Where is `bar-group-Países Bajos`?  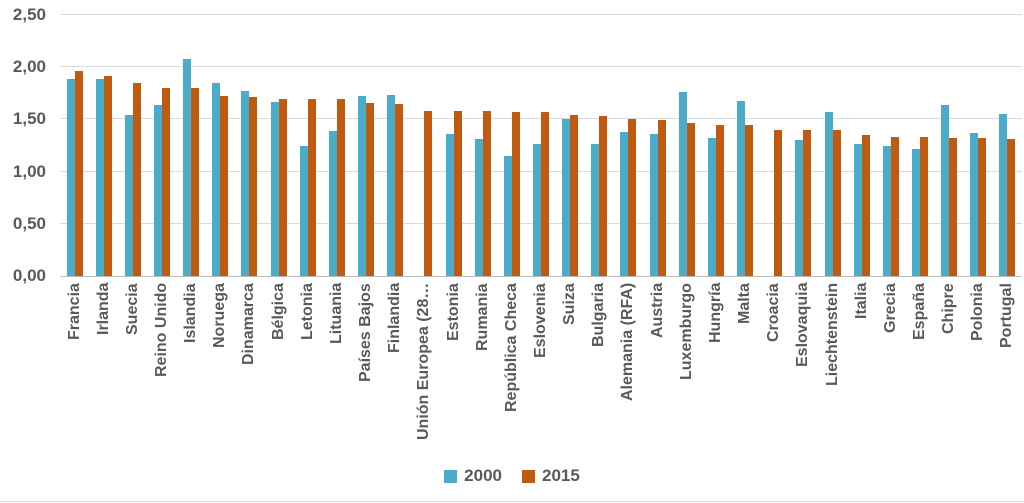 bar-group-Países Bajos is located at coordinates (366, 145).